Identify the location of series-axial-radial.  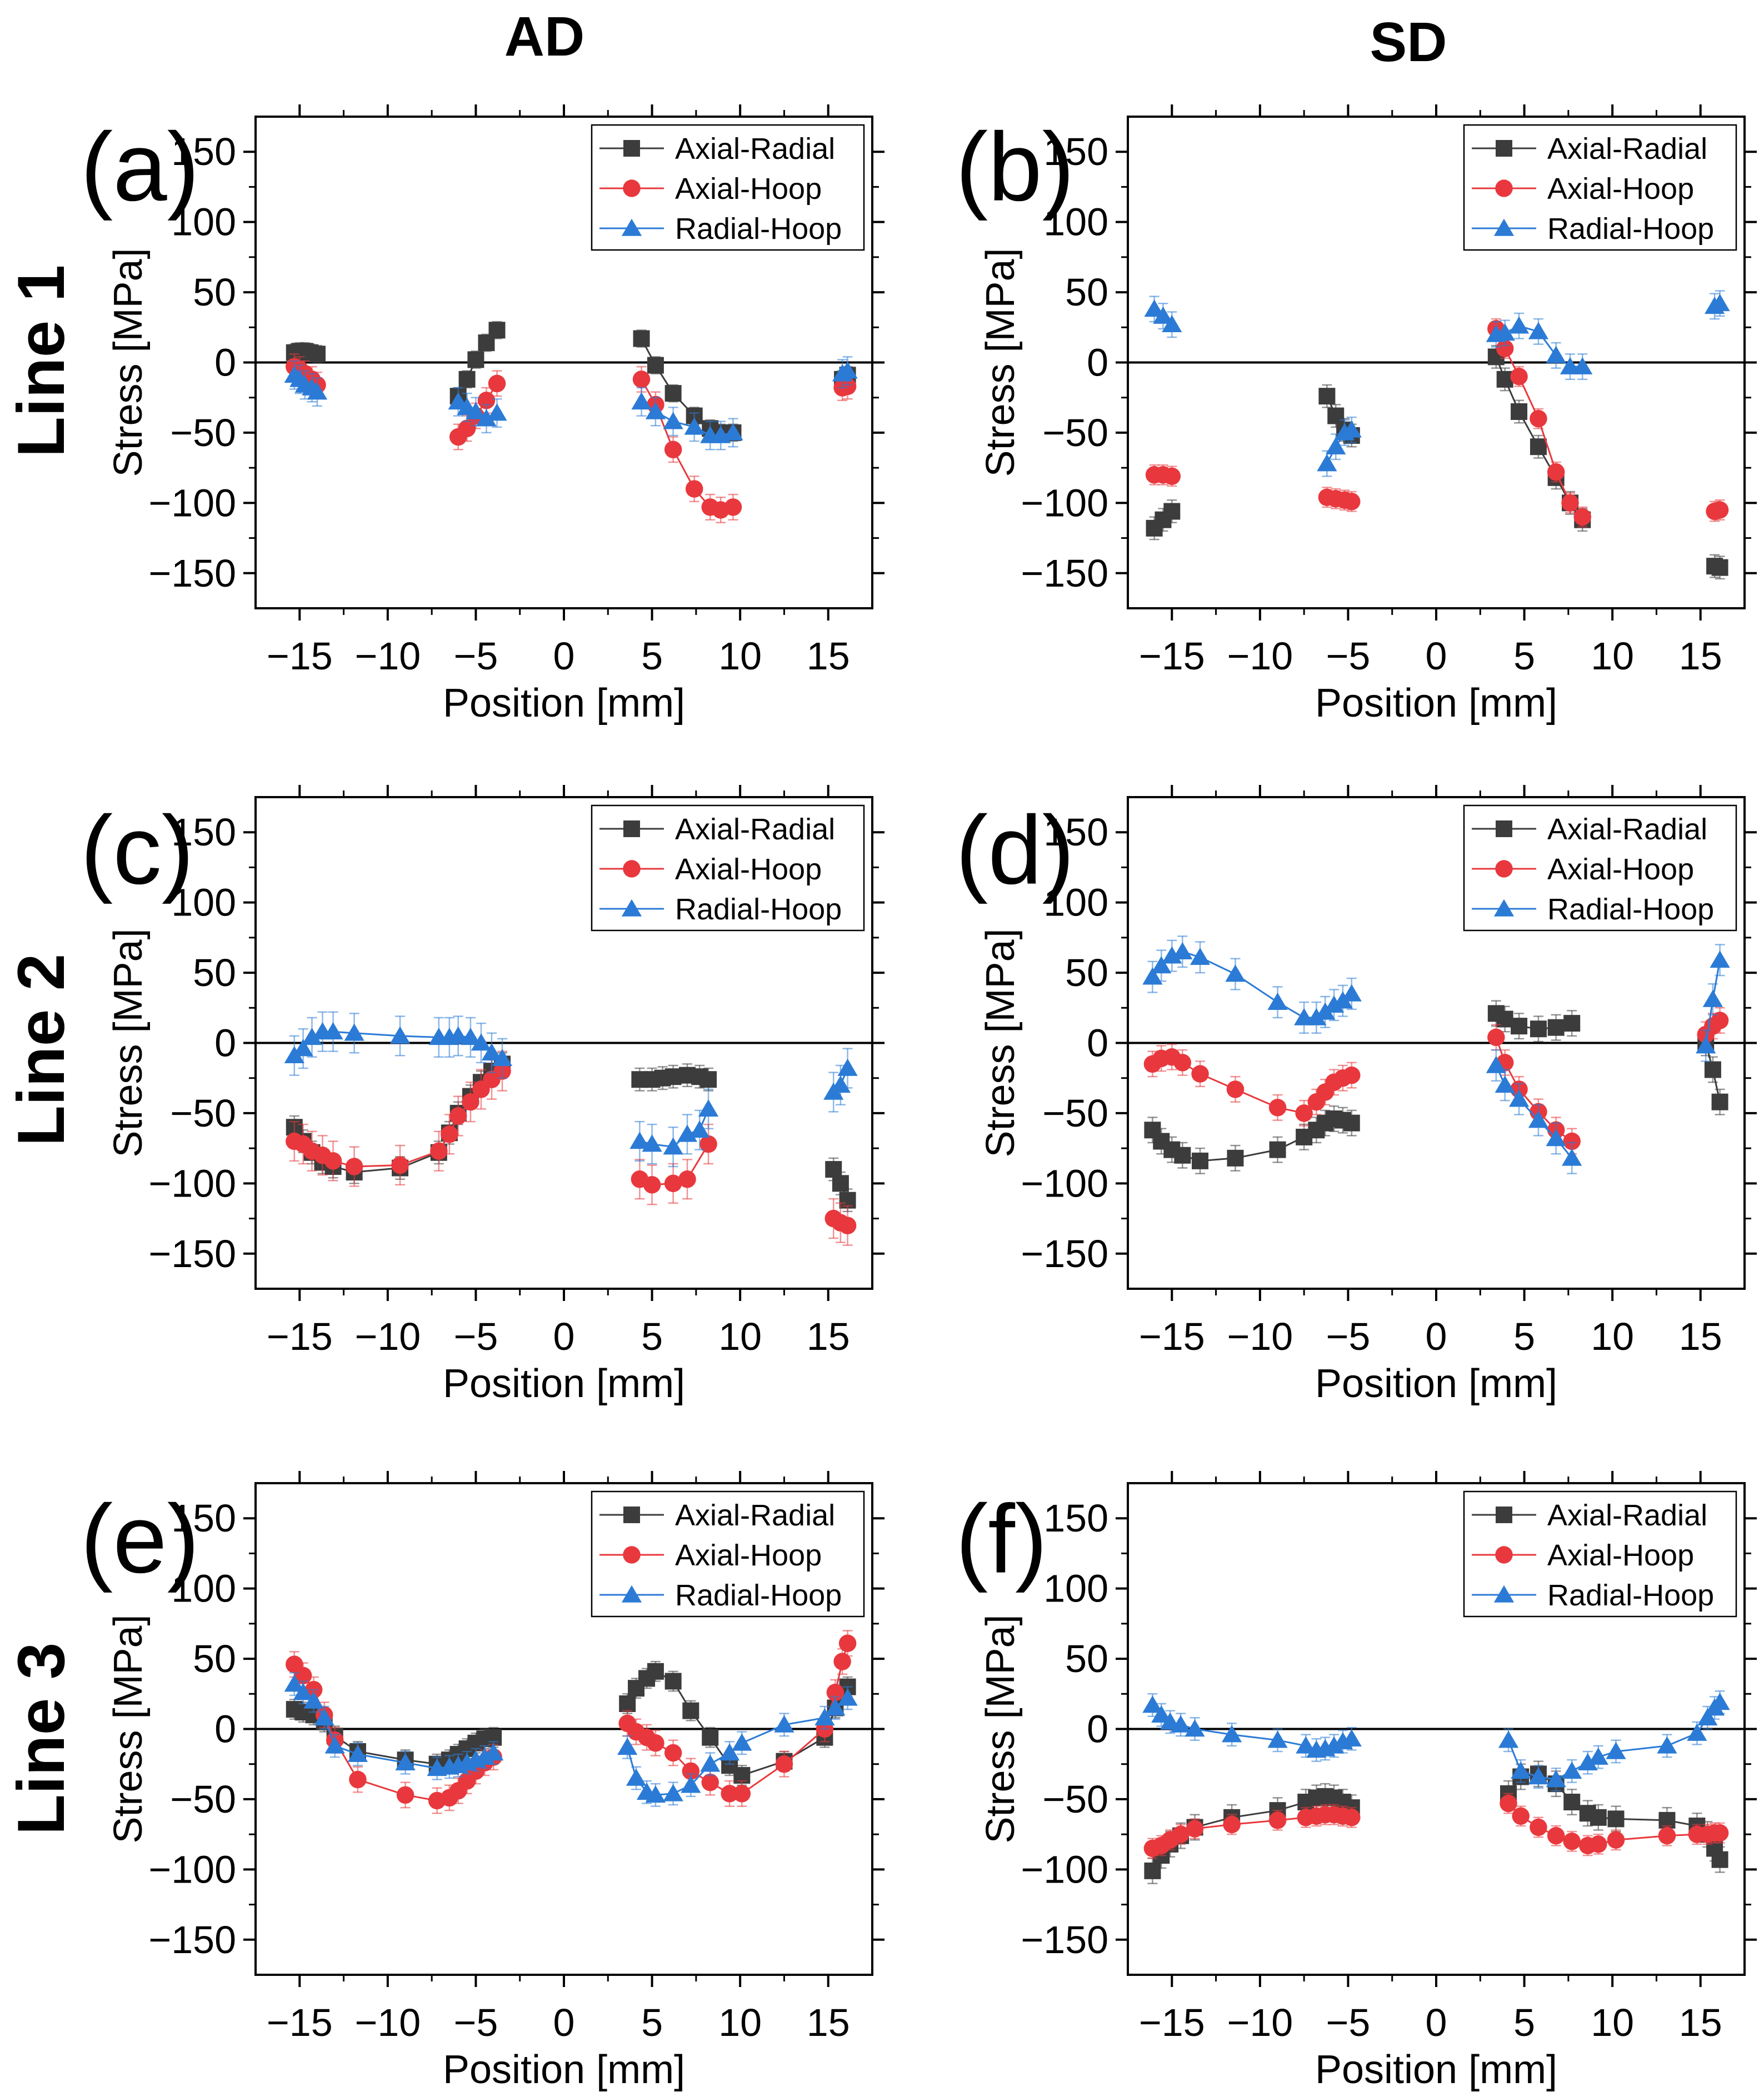
(1437, 462).